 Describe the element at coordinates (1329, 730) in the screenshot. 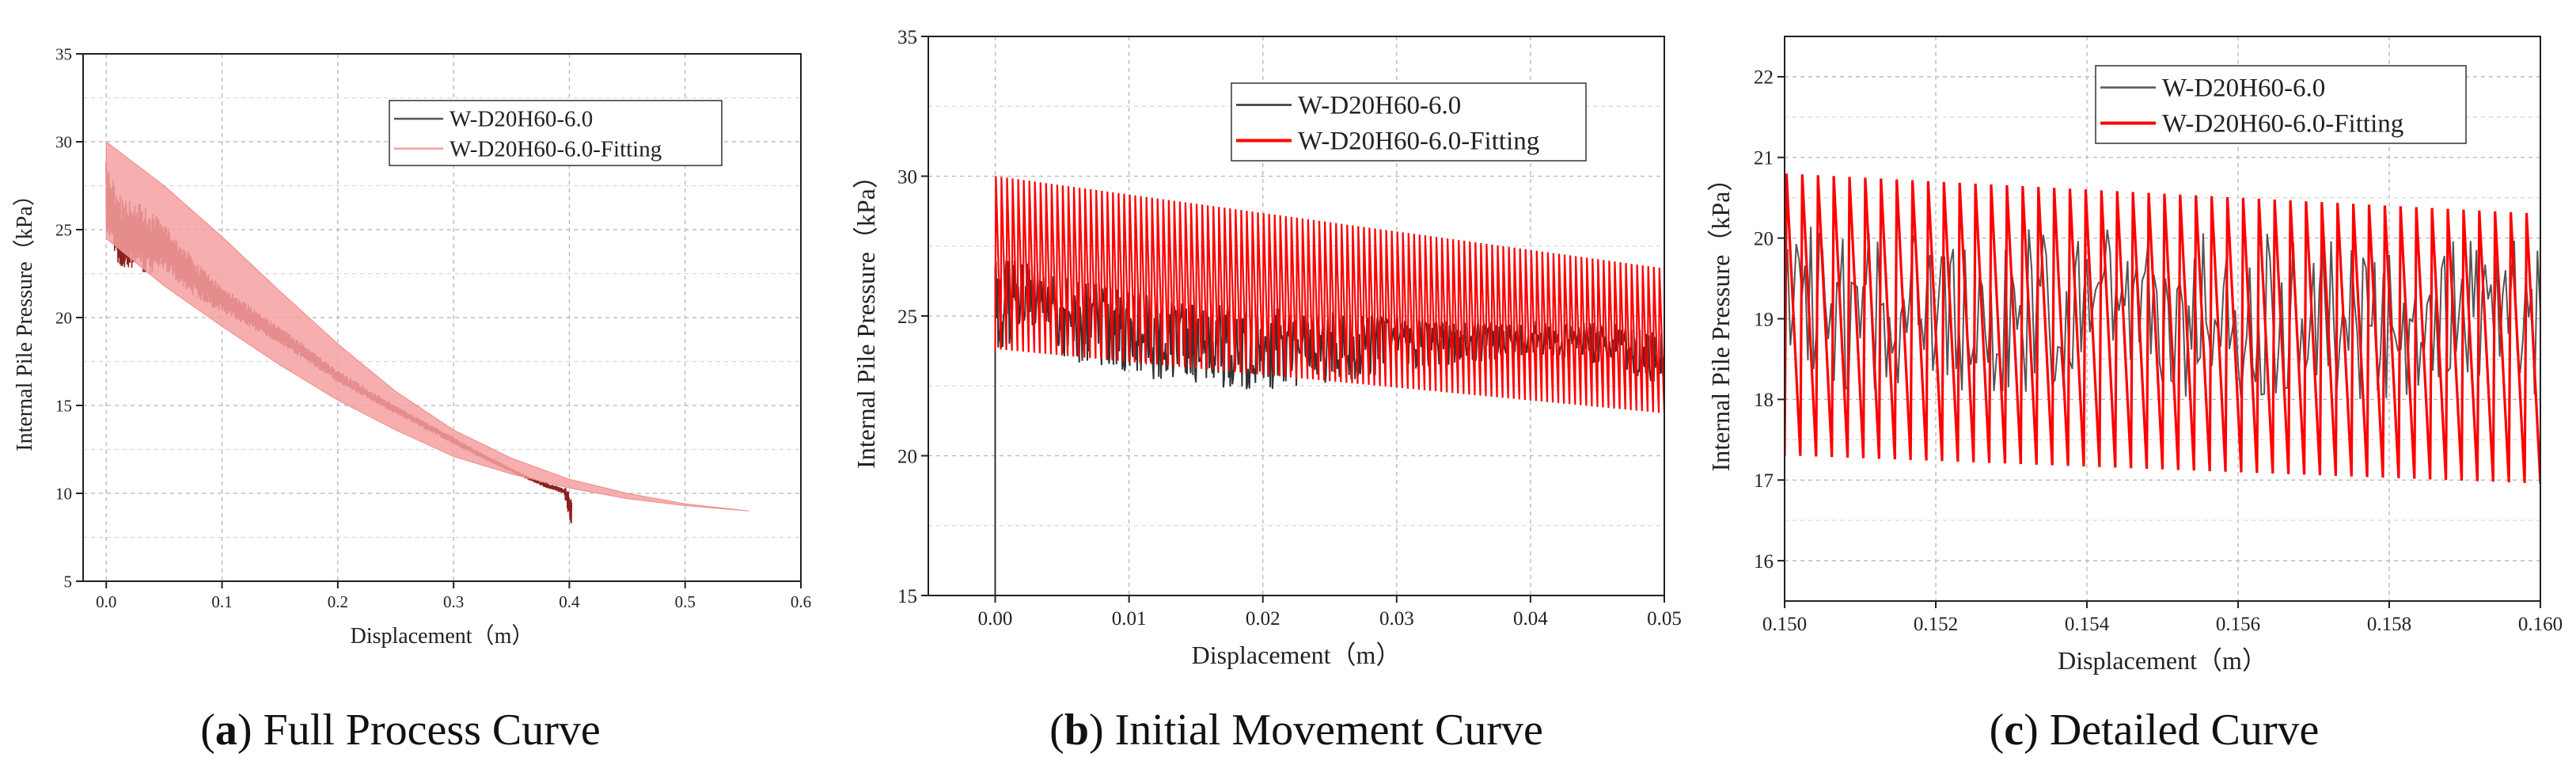

I see `caption-text: Initial Movement Curve` at that location.